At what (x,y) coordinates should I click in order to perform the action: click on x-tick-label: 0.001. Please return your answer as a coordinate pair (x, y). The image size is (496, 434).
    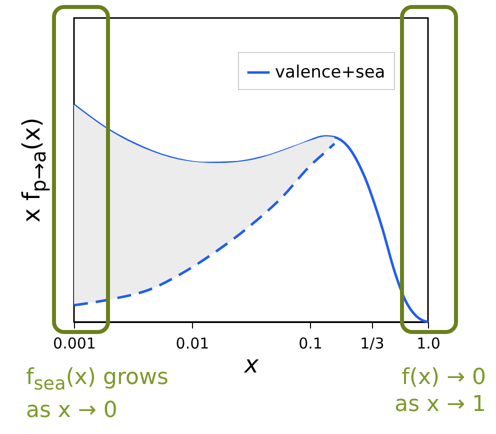
    Looking at the image, I should click on (74, 343).